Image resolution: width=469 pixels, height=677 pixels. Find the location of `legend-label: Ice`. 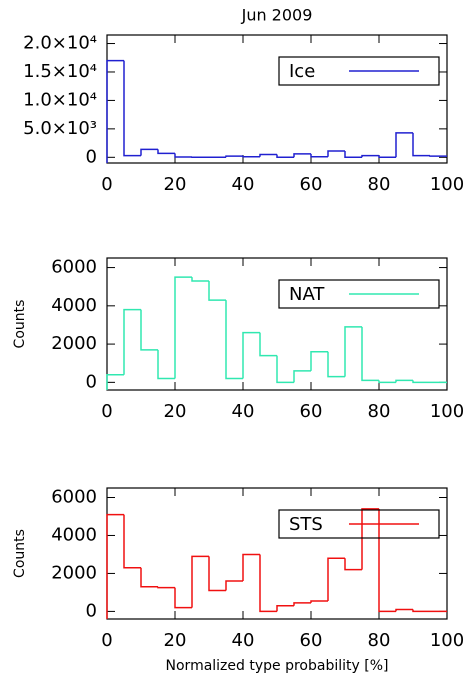

legend-label: Ice is located at coordinates (302, 71).